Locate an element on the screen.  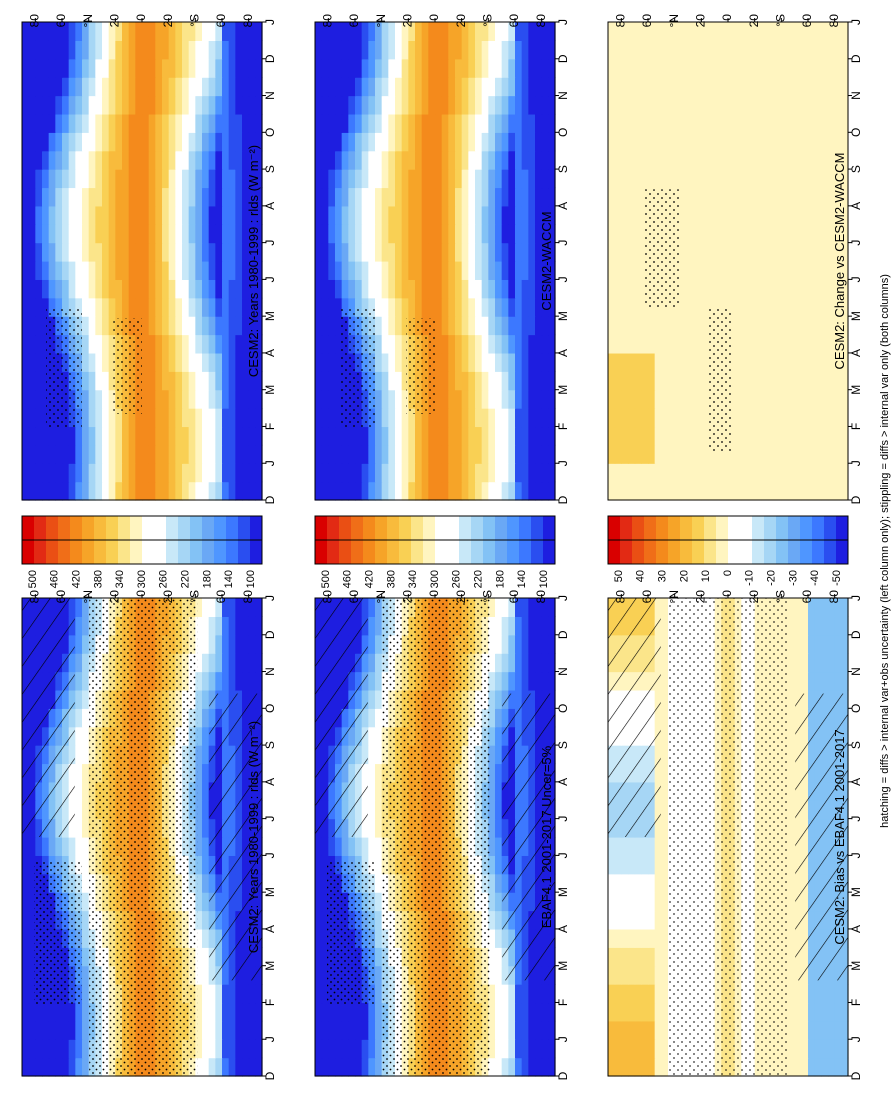
colorbar-swatch is located at coordinates (393, 552).